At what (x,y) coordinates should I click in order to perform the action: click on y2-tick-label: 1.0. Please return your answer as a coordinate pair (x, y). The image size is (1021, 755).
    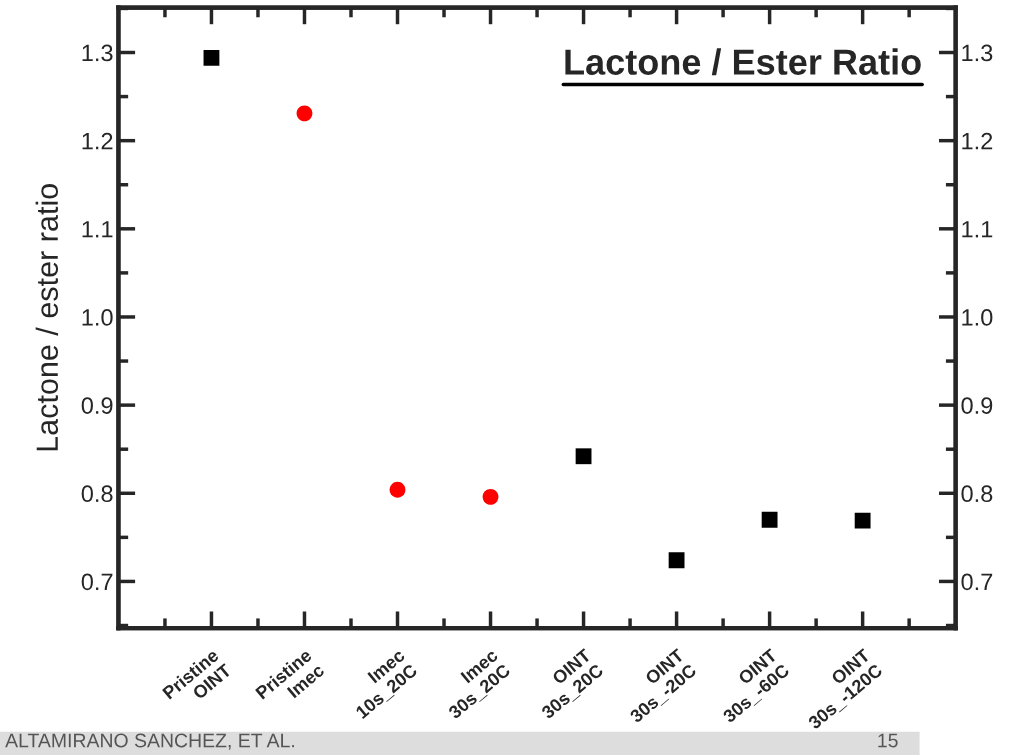
    Looking at the image, I should click on (977, 317).